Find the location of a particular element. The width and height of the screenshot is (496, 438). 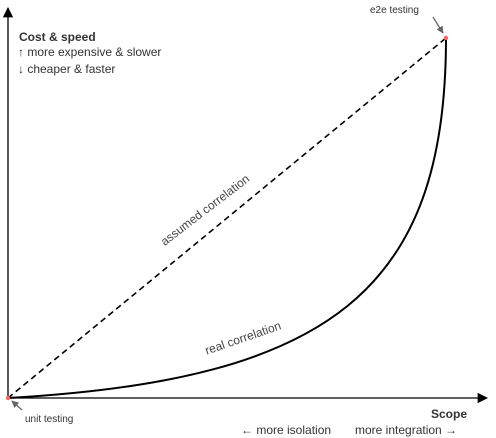

unit-testing-callout-arrow is located at coordinates (17, 405).